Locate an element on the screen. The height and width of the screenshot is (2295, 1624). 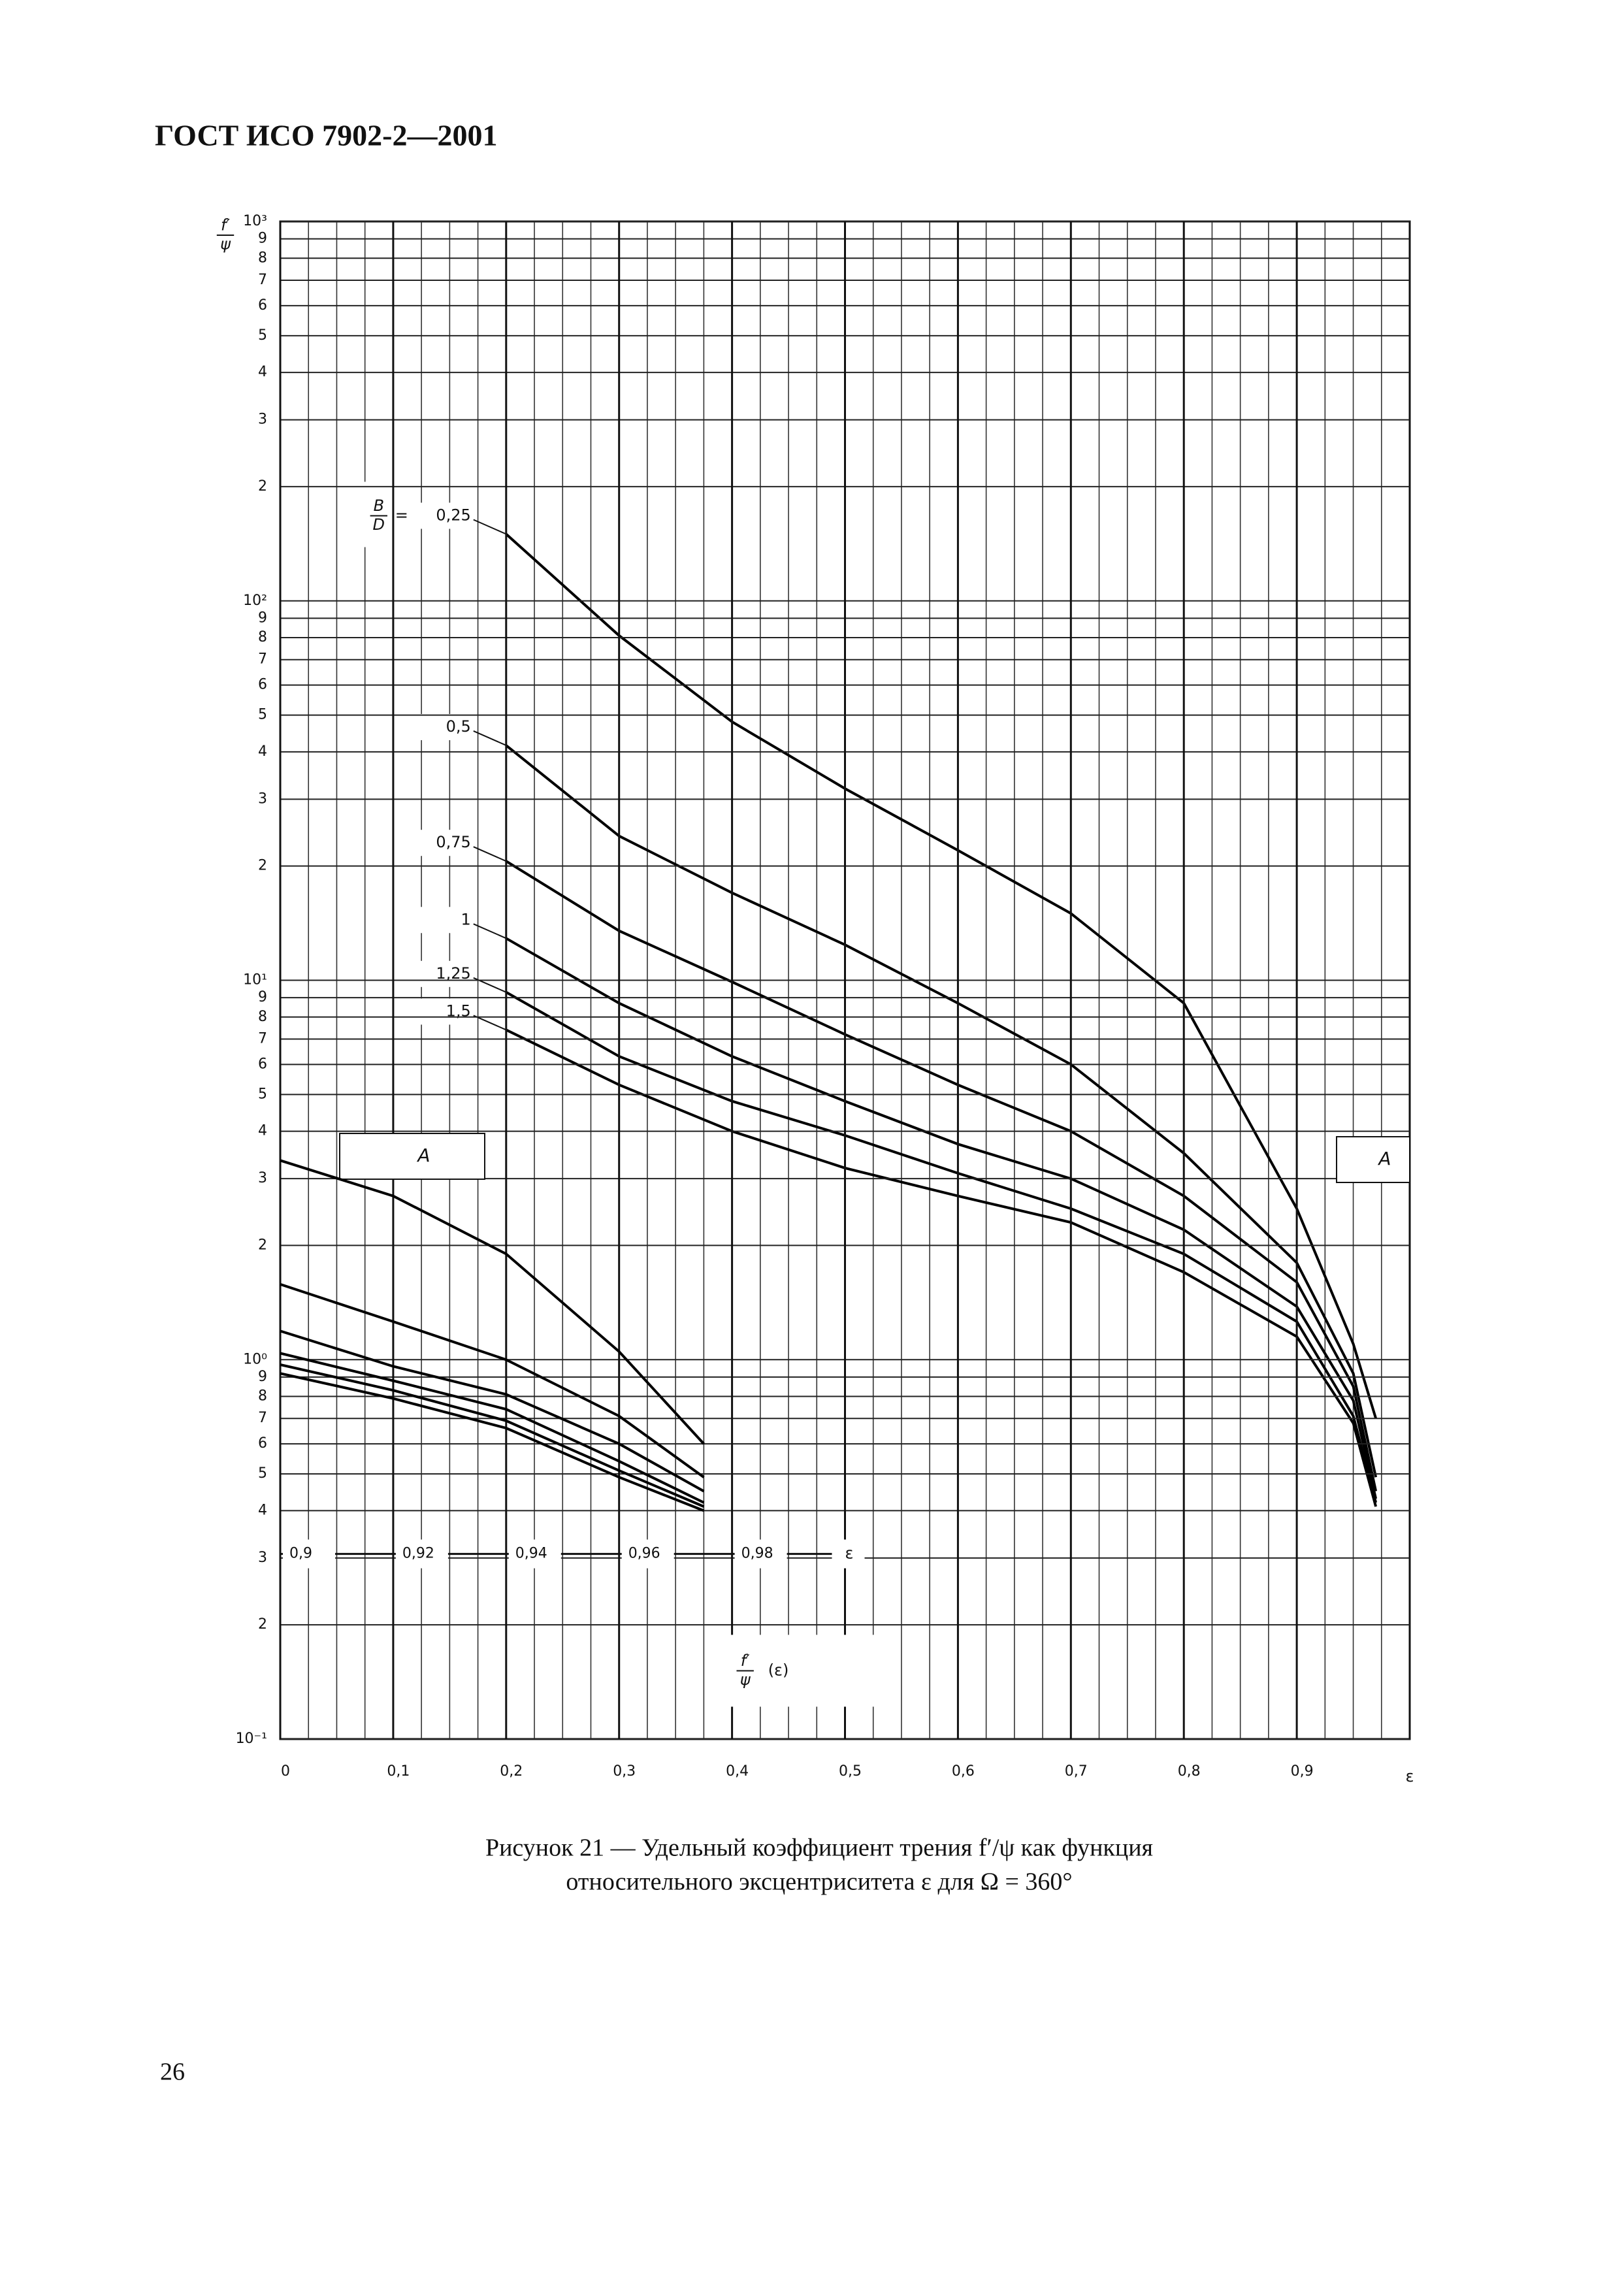
fraction-denominator: D is located at coordinates (379, 524).